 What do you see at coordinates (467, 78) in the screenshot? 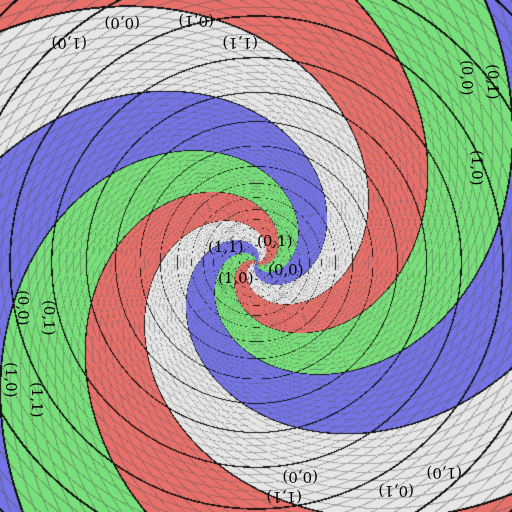
I see `edge-label-right-a: (0,0)` at bounding box center [467, 78].